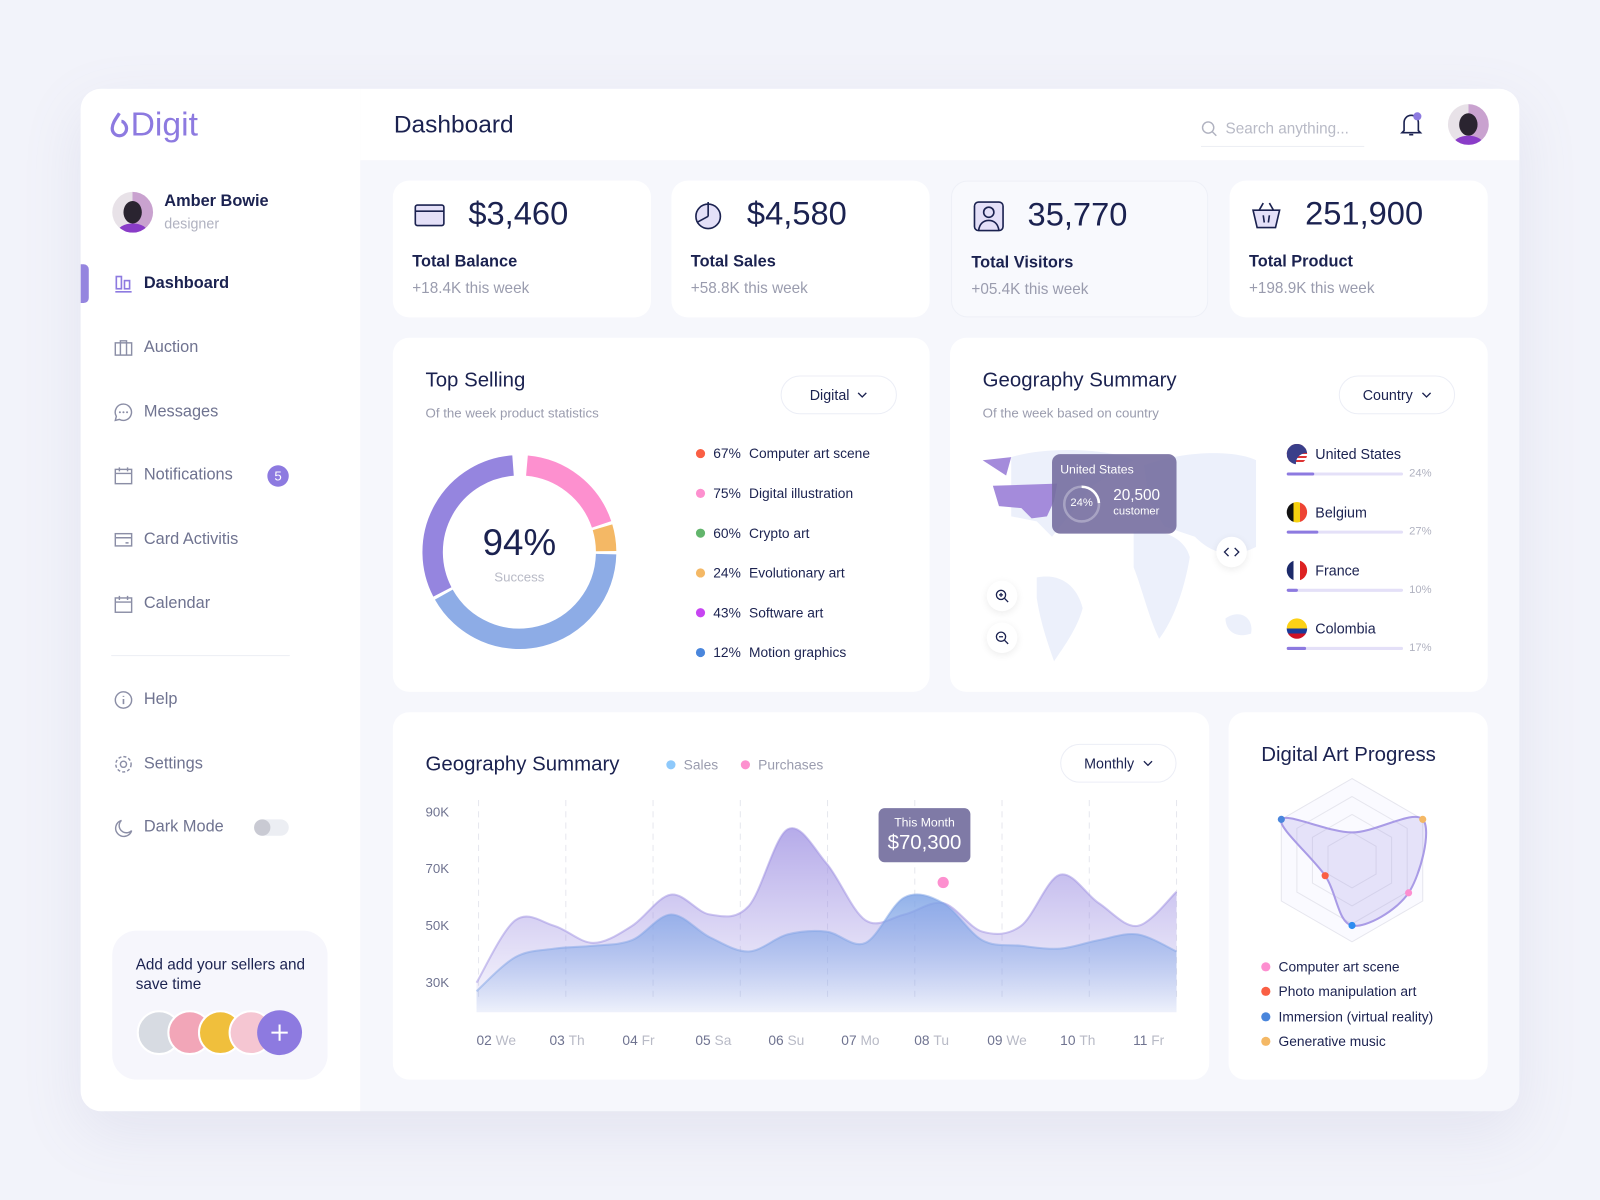 The image size is (1600, 1200). What do you see at coordinates (727, 572) in the screenshot?
I see `legend-pct: 24%` at bounding box center [727, 572].